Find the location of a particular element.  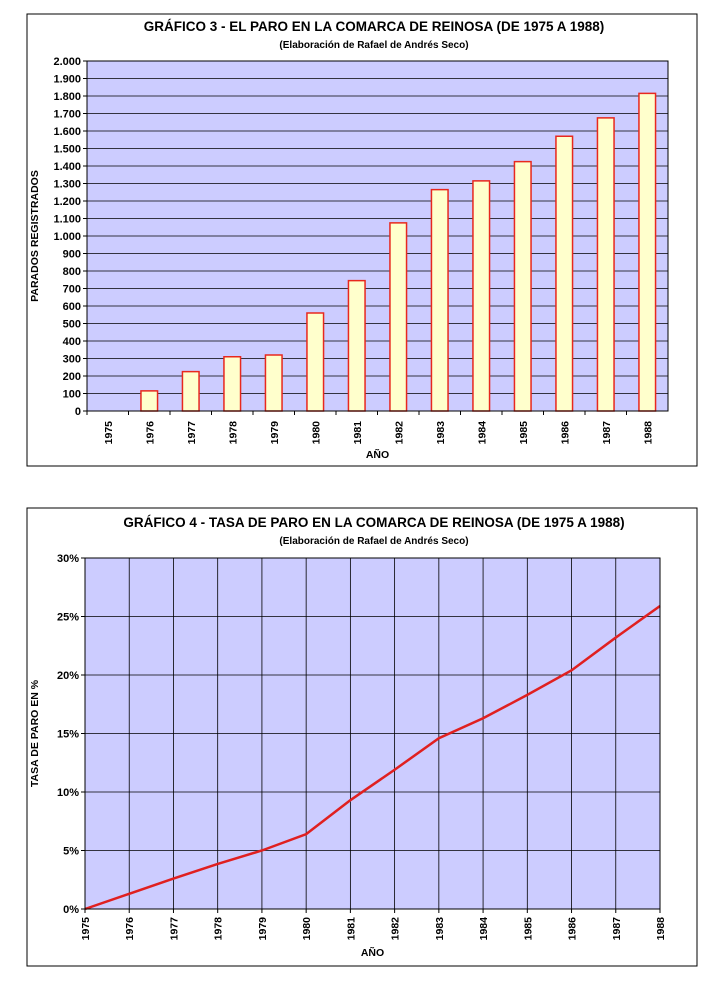

y-tick-label: 0 is located at coordinates (78, 412).